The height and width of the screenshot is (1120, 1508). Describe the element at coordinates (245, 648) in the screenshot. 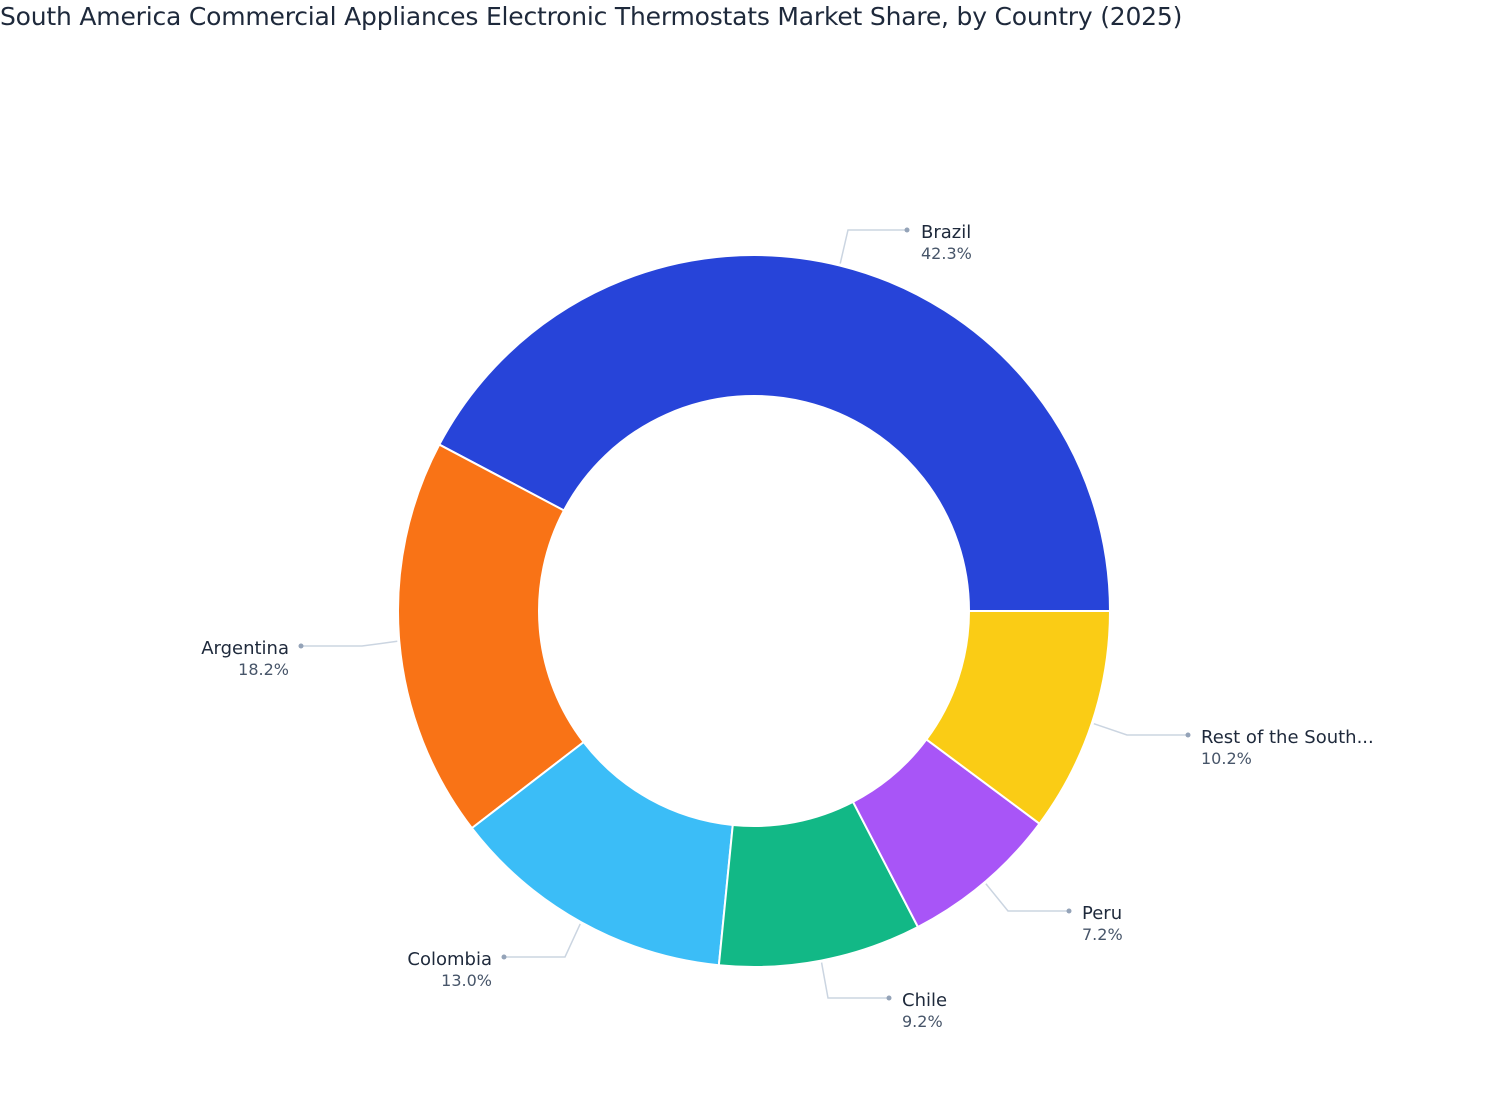

I see `slice-label-name: Argentina` at that location.